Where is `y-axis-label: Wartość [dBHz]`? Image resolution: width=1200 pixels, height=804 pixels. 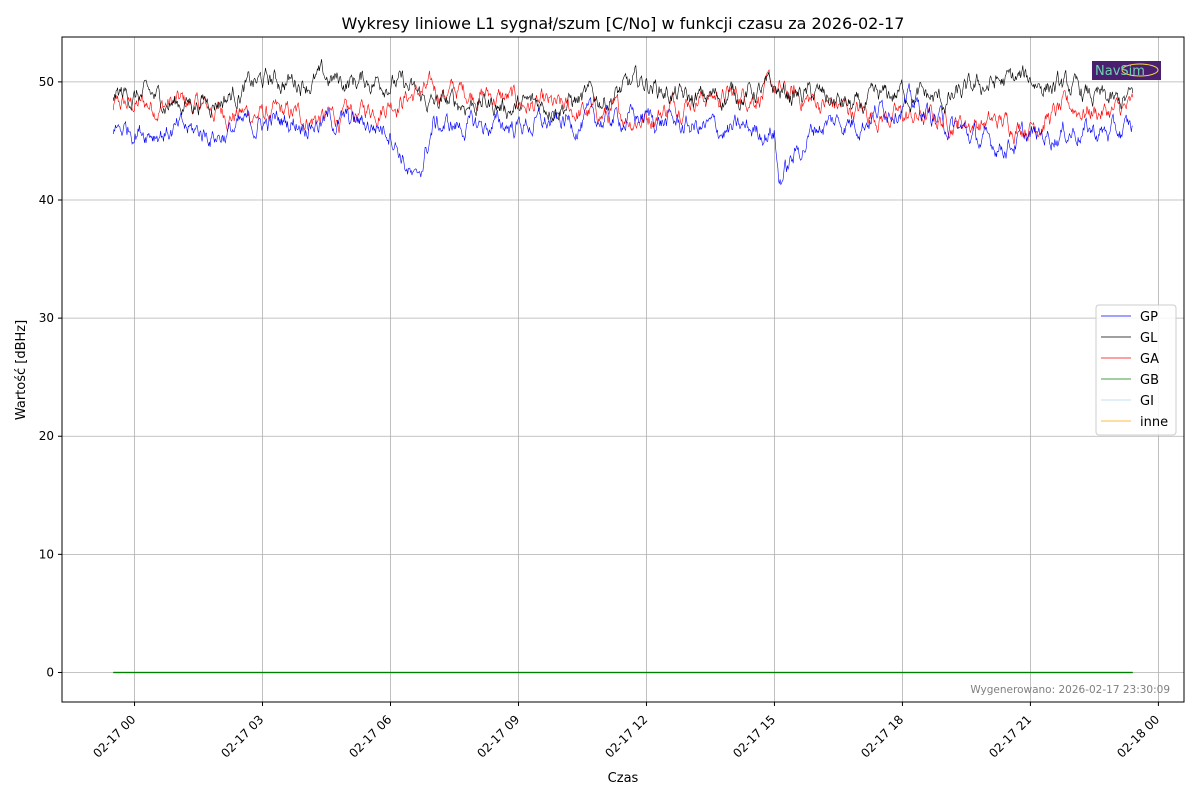 y-axis-label: Wartość [dBHz] is located at coordinates (21, 370).